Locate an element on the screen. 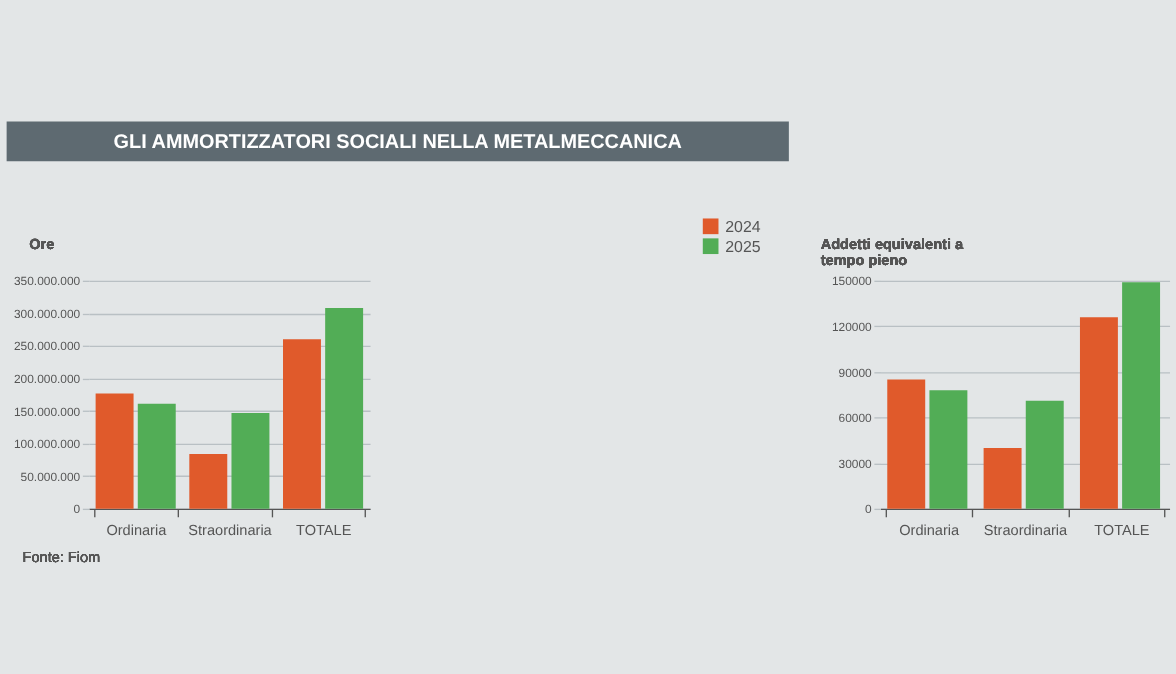 Image resolution: width=1176 pixels, height=674 pixels. y-axis-title: Ore is located at coordinates (42, 243).